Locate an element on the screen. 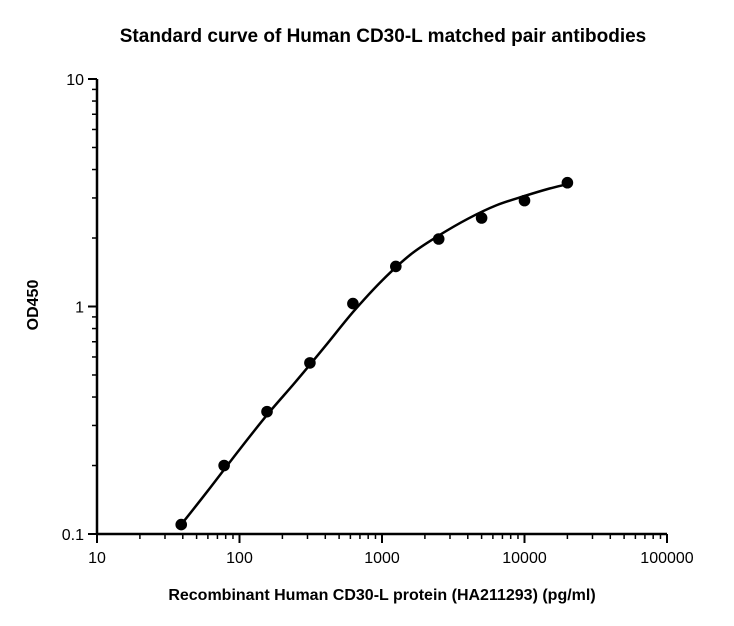  x-tick-label: 10 is located at coordinates (97, 558).